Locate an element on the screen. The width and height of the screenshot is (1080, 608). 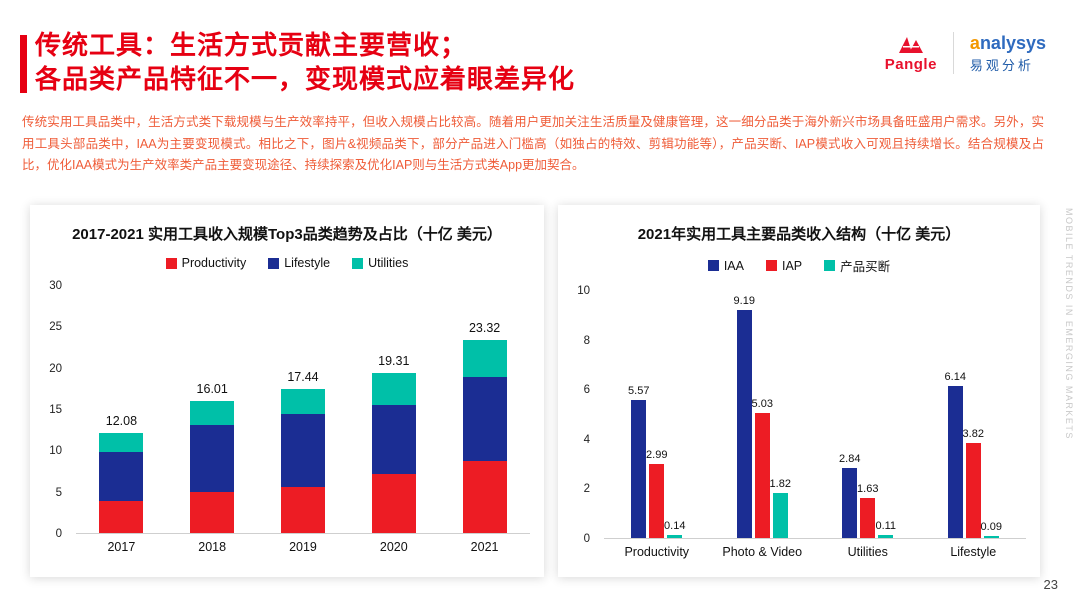
chart-legend: IAA IAP 产品买断 is located at coordinates (799, 265).